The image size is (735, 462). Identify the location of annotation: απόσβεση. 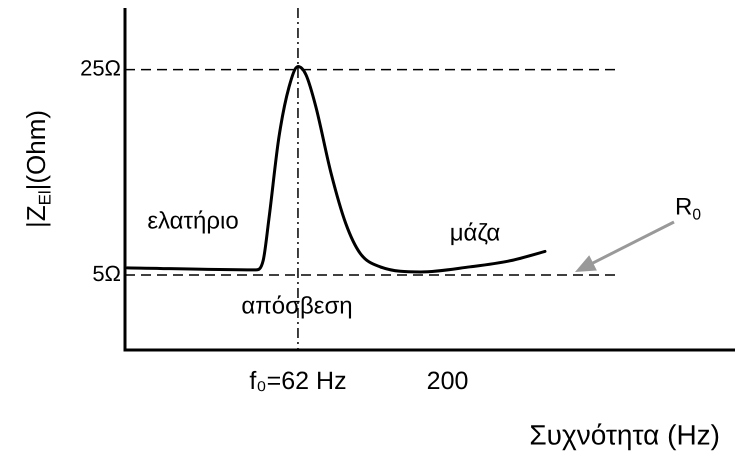
(297, 306).